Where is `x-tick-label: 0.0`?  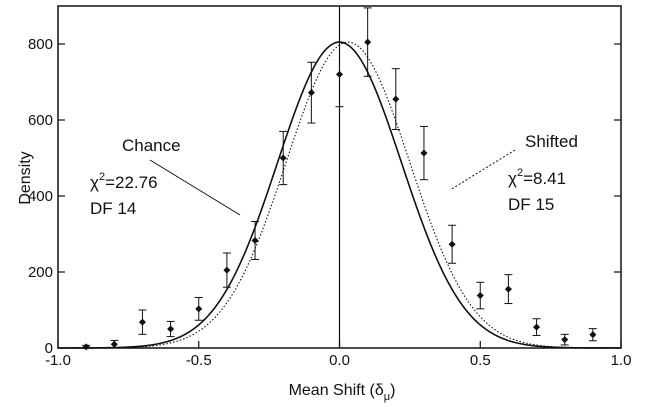
x-tick-label: 0.0 is located at coordinates (339, 360).